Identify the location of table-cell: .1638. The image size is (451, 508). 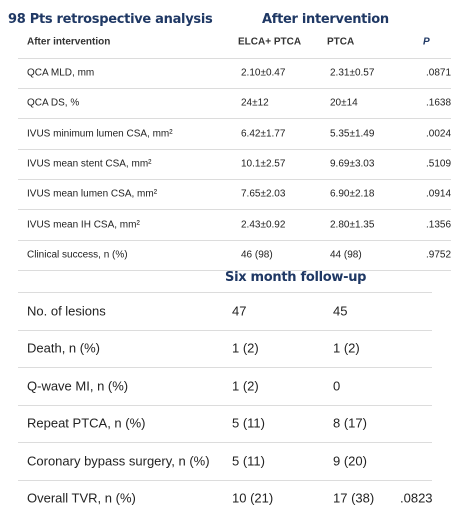
(438, 103).